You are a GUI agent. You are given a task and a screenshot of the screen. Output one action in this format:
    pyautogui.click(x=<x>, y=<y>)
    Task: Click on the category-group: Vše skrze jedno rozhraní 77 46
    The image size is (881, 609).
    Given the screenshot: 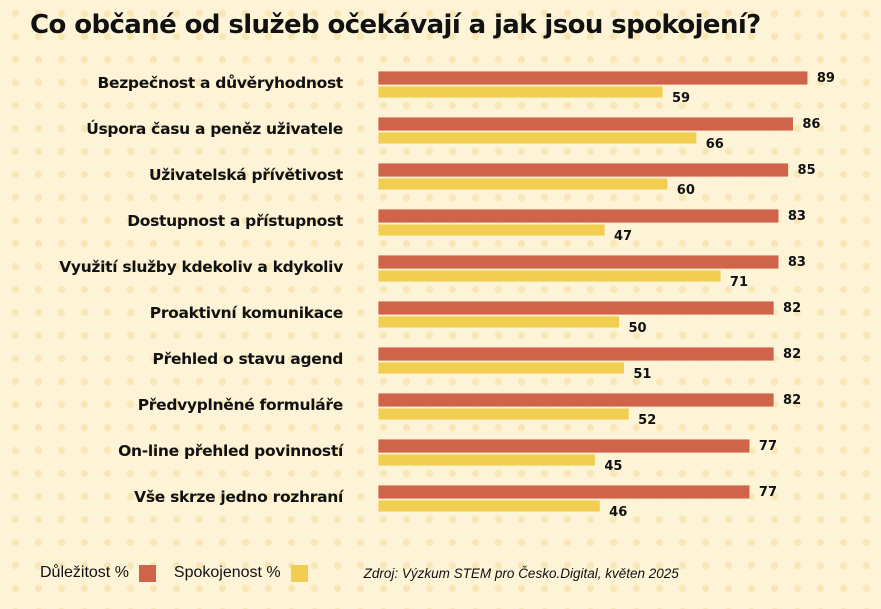 What is the action you would take?
    pyautogui.click(x=455, y=502)
    